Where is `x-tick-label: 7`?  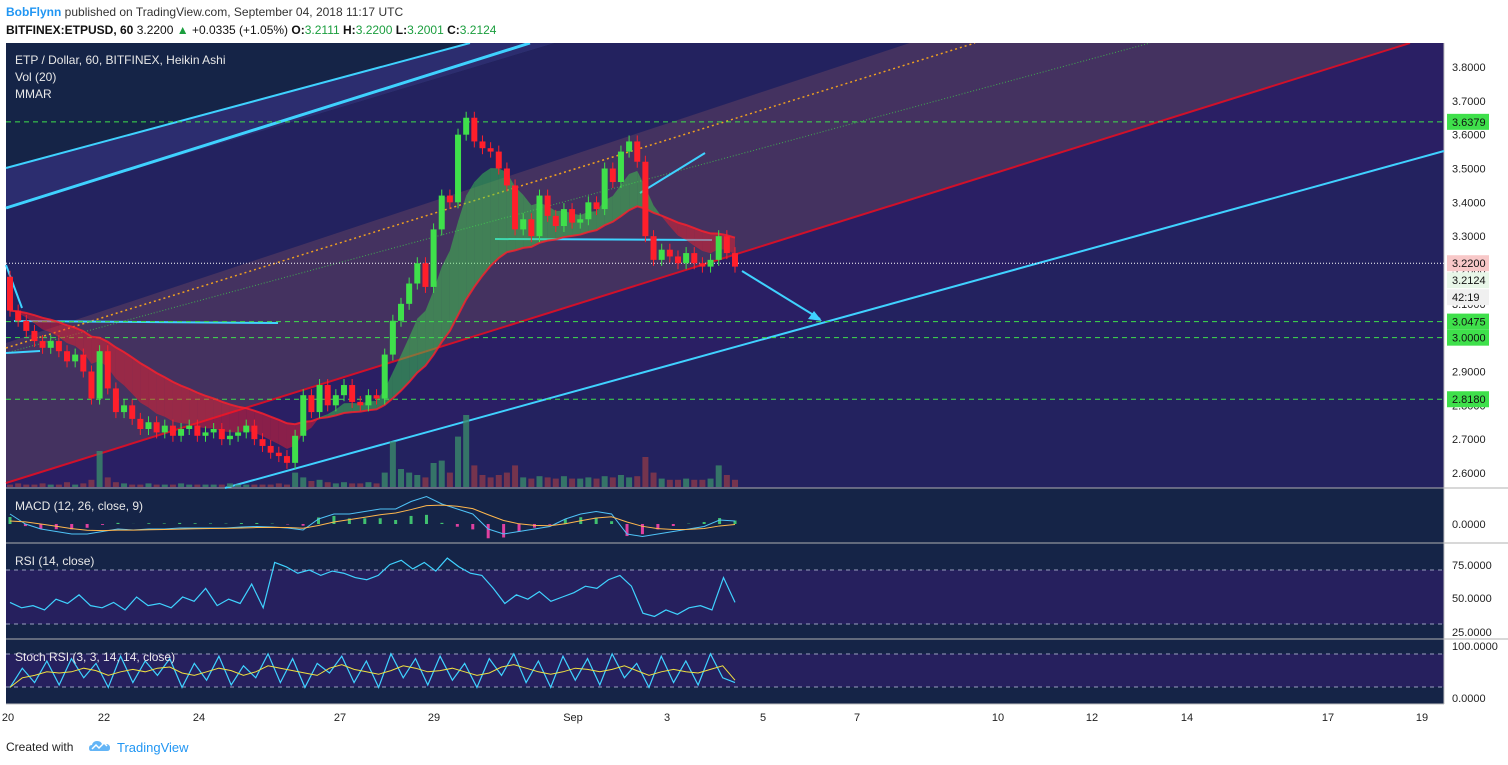 x-tick-label: 7 is located at coordinates (857, 718).